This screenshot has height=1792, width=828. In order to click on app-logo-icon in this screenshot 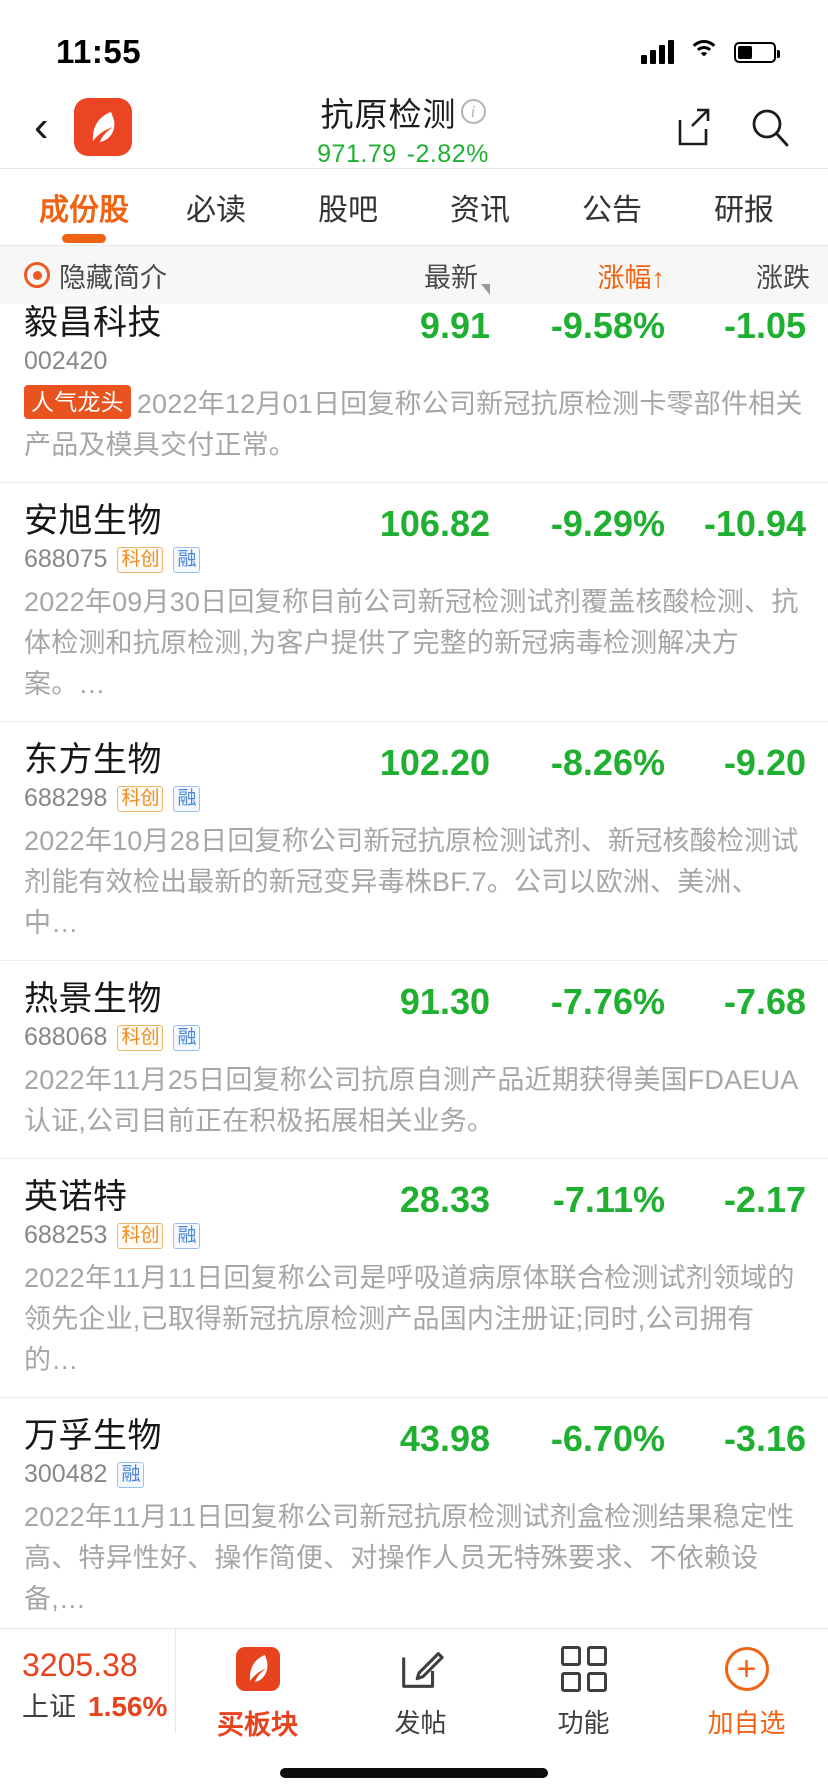, I will do `click(103, 127)`.